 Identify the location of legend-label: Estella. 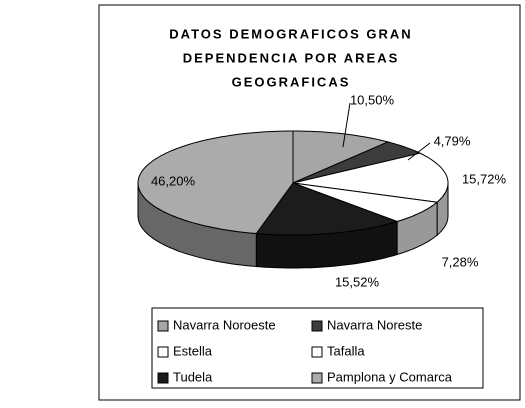
(193, 350).